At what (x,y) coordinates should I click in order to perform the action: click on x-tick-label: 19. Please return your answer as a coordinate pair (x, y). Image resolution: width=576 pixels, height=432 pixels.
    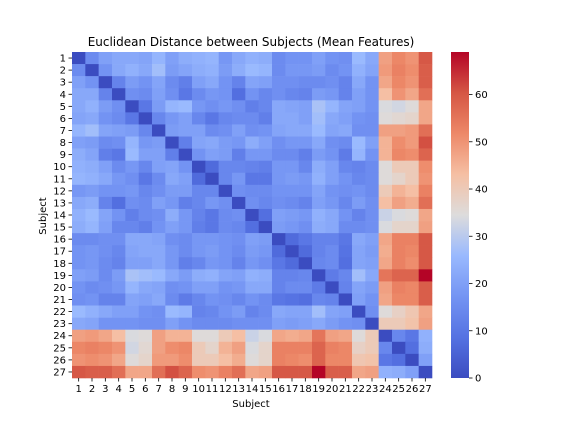
    Looking at the image, I should click on (318, 389).